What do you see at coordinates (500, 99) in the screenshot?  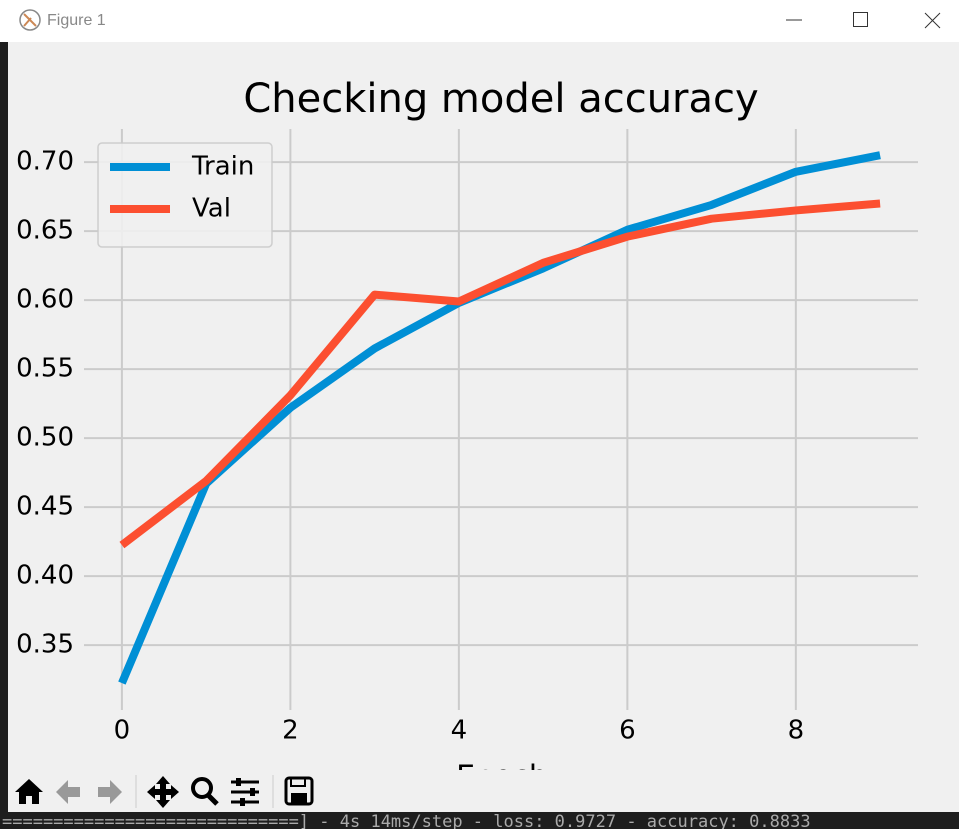 I see `chart-title: Checking model accuracy` at bounding box center [500, 99].